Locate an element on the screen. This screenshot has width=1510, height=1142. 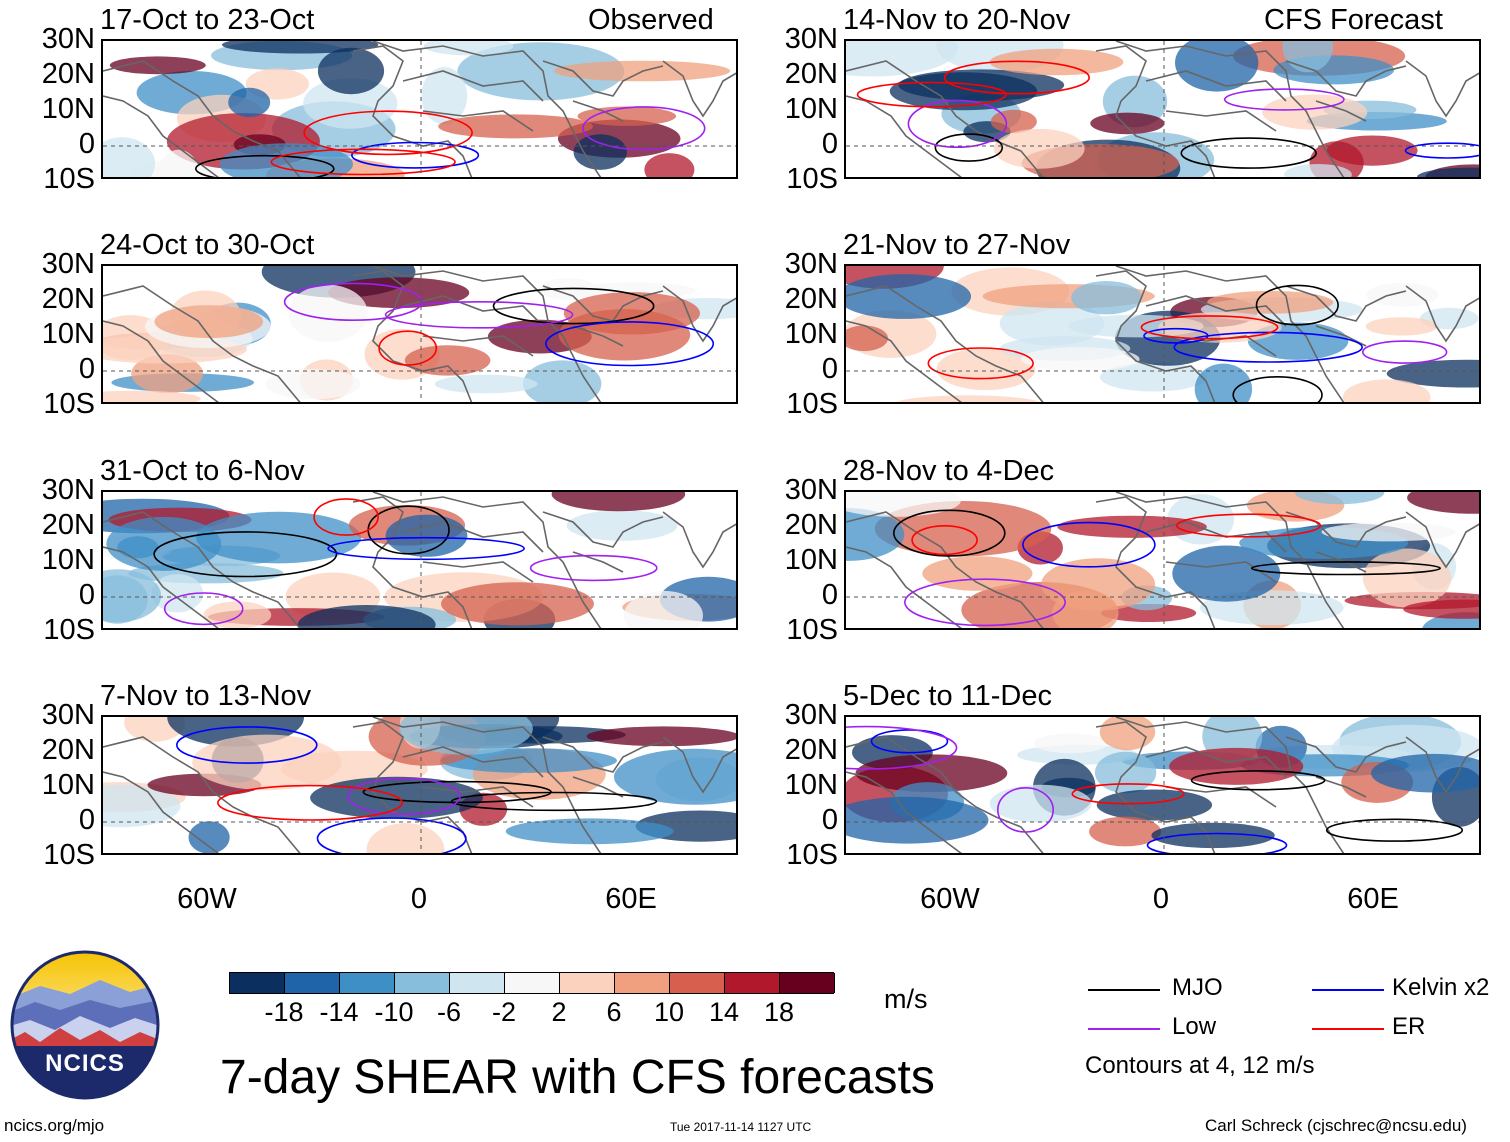
panel-title-1: 17-Oct to 23-Oct is located at coordinates (207, 20).